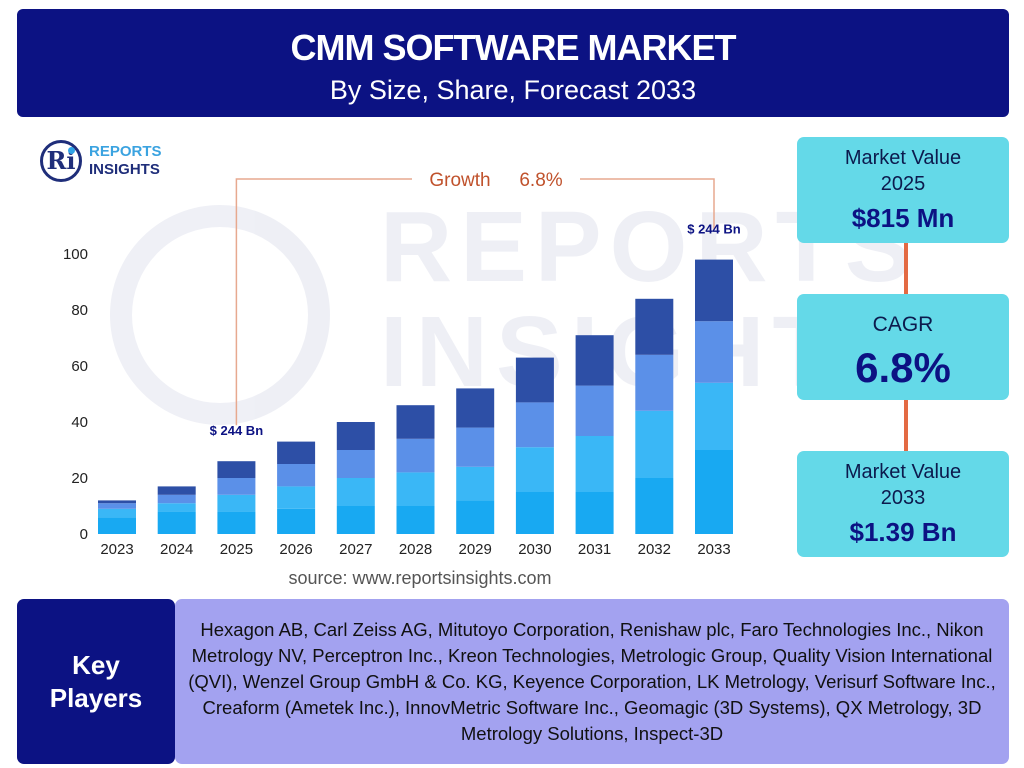 This screenshot has width=1024, height=768. Describe the element at coordinates (96, 665) in the screenshot. I see `key-players-title-line-1: Key` at that location.